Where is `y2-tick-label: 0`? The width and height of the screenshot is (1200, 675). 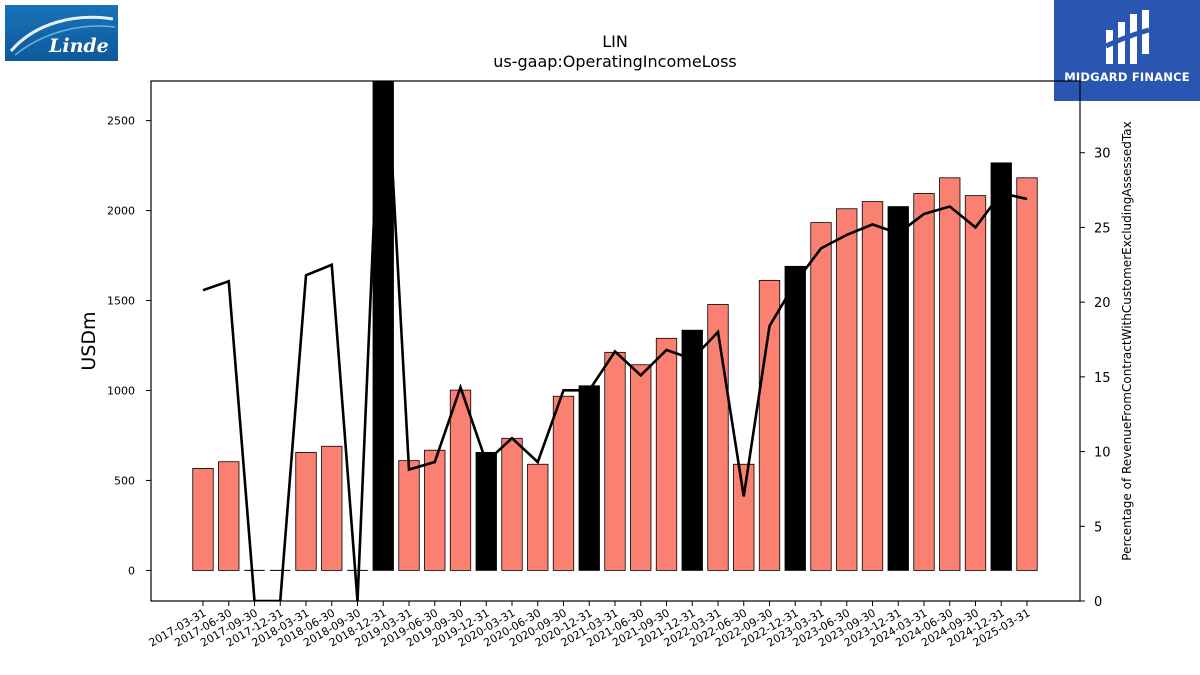 y2-tick-label: 0 is located at coordinates (1098, 602).